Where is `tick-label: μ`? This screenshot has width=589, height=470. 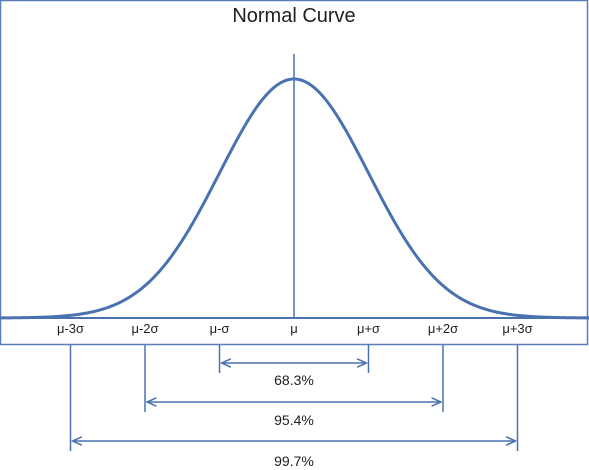
tick-label: μ is located at coordinates (294, 328).